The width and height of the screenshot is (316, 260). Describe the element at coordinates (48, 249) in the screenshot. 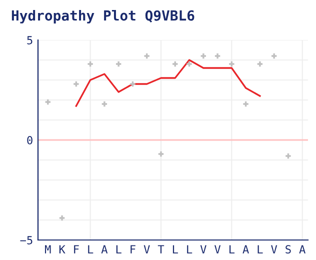

I see `x-tick-label: M` at that location.